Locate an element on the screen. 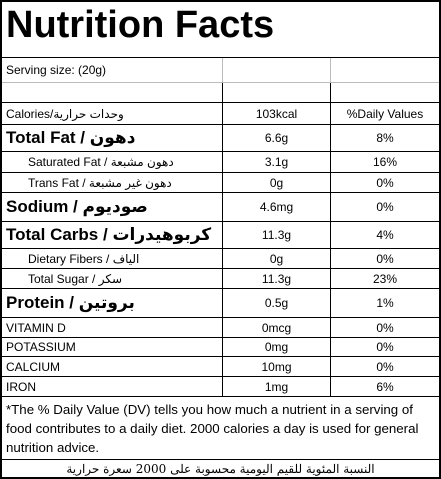 Image resolution: width=441 pixels, height=479 pixels. nutrient-row: Saturated Fat / دهون مشبعة 3.1g 16% is located at coordinates (220, 162).